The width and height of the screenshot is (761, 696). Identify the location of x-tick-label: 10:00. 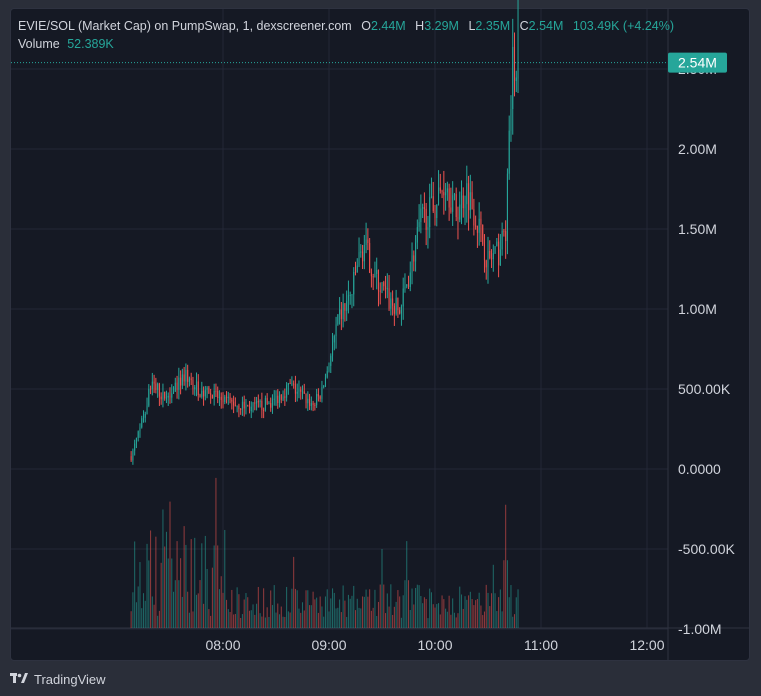
(434, 645).